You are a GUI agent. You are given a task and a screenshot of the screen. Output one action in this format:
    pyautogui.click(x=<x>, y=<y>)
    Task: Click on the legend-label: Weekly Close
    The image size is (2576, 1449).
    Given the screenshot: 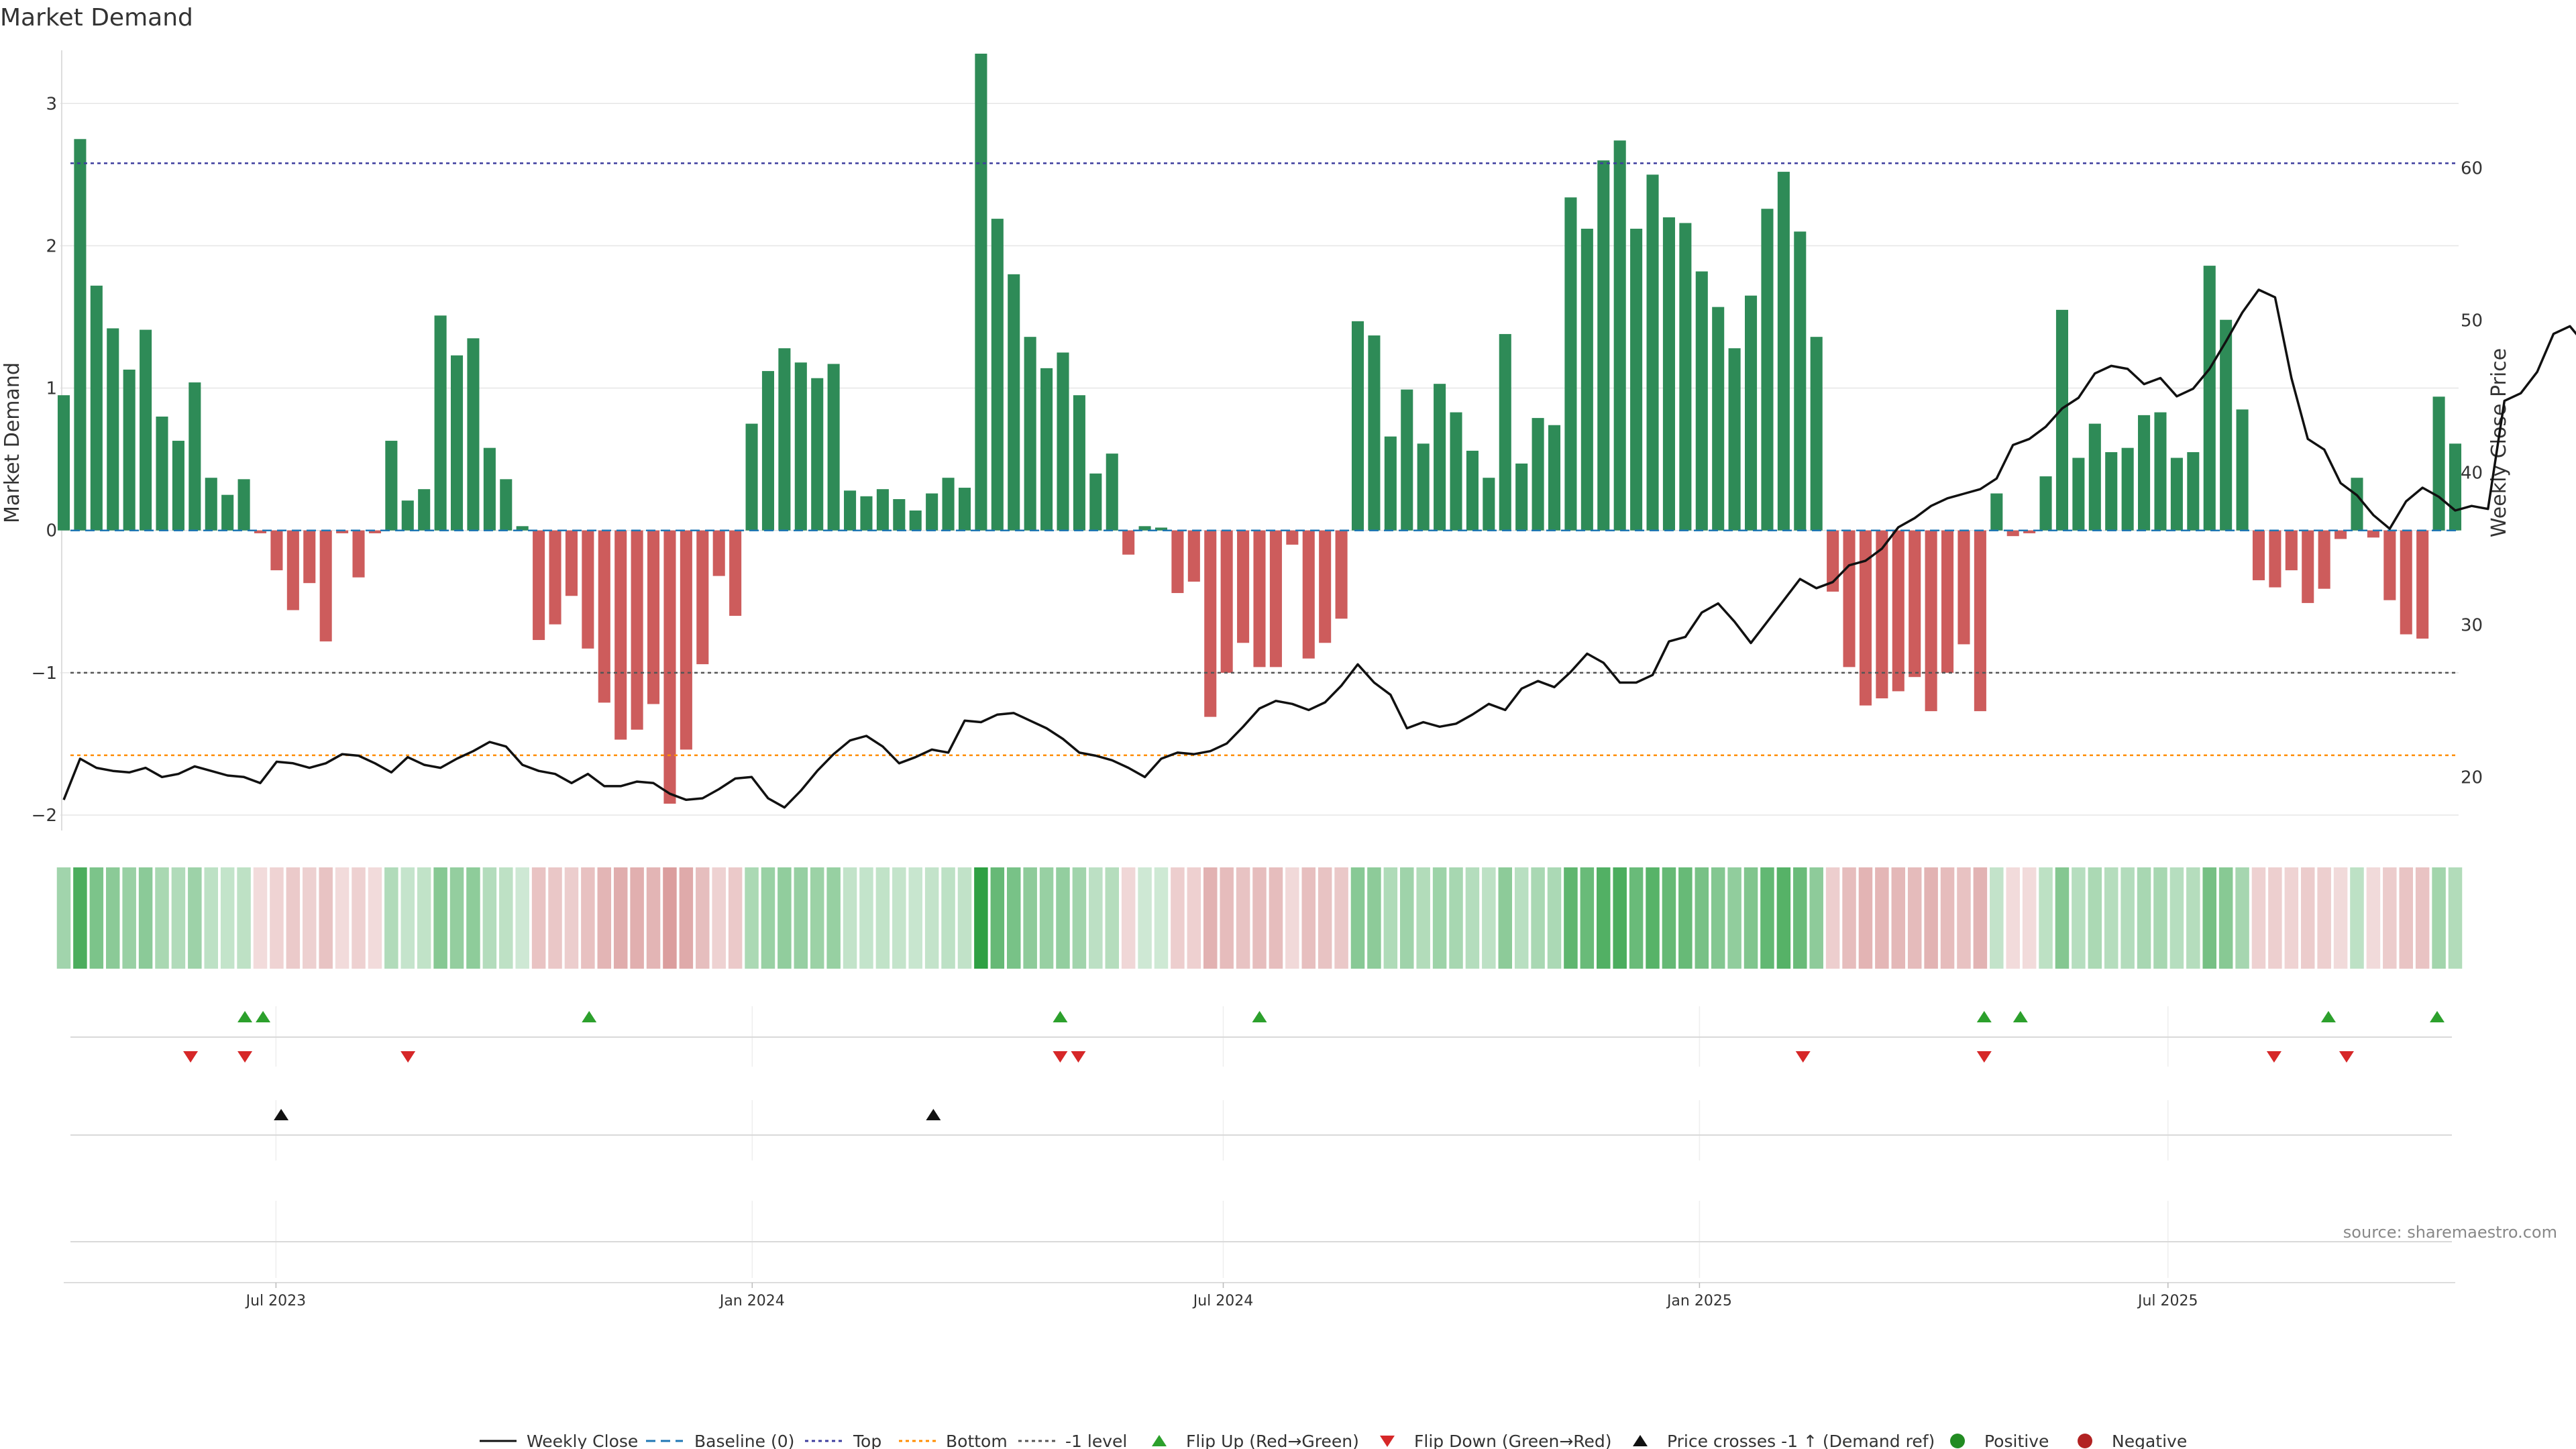 What is the action you would take?
    pyautogui.click(x=582, y=1440)
    